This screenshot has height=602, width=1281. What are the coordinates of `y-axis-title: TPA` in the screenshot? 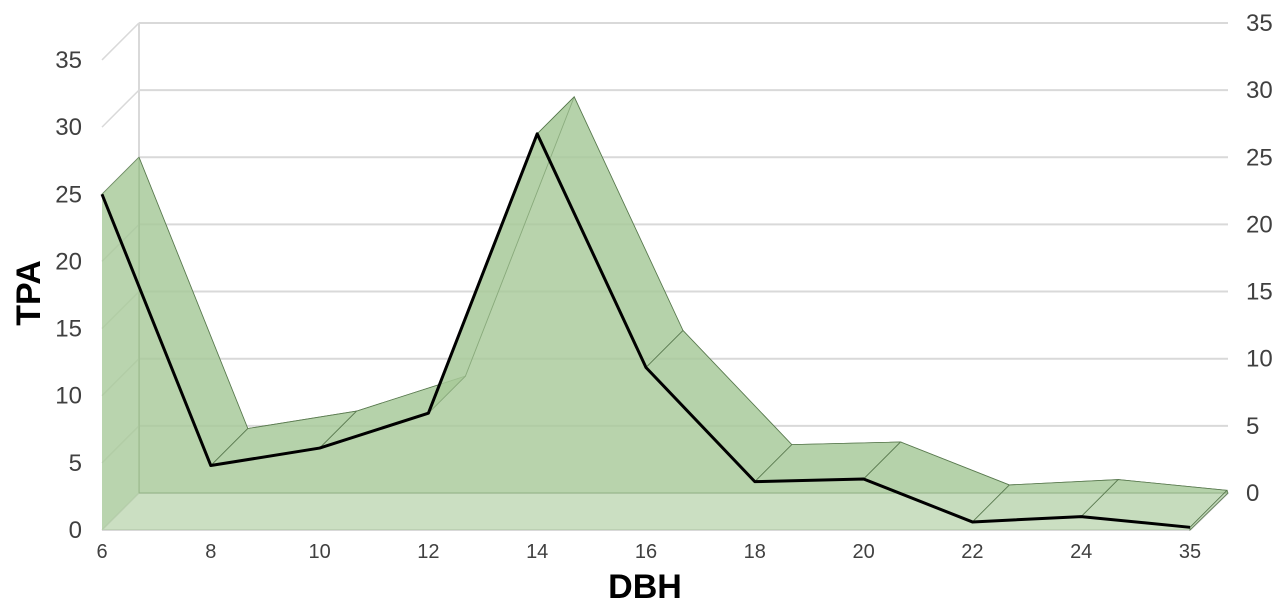 It's located at (29, 292).